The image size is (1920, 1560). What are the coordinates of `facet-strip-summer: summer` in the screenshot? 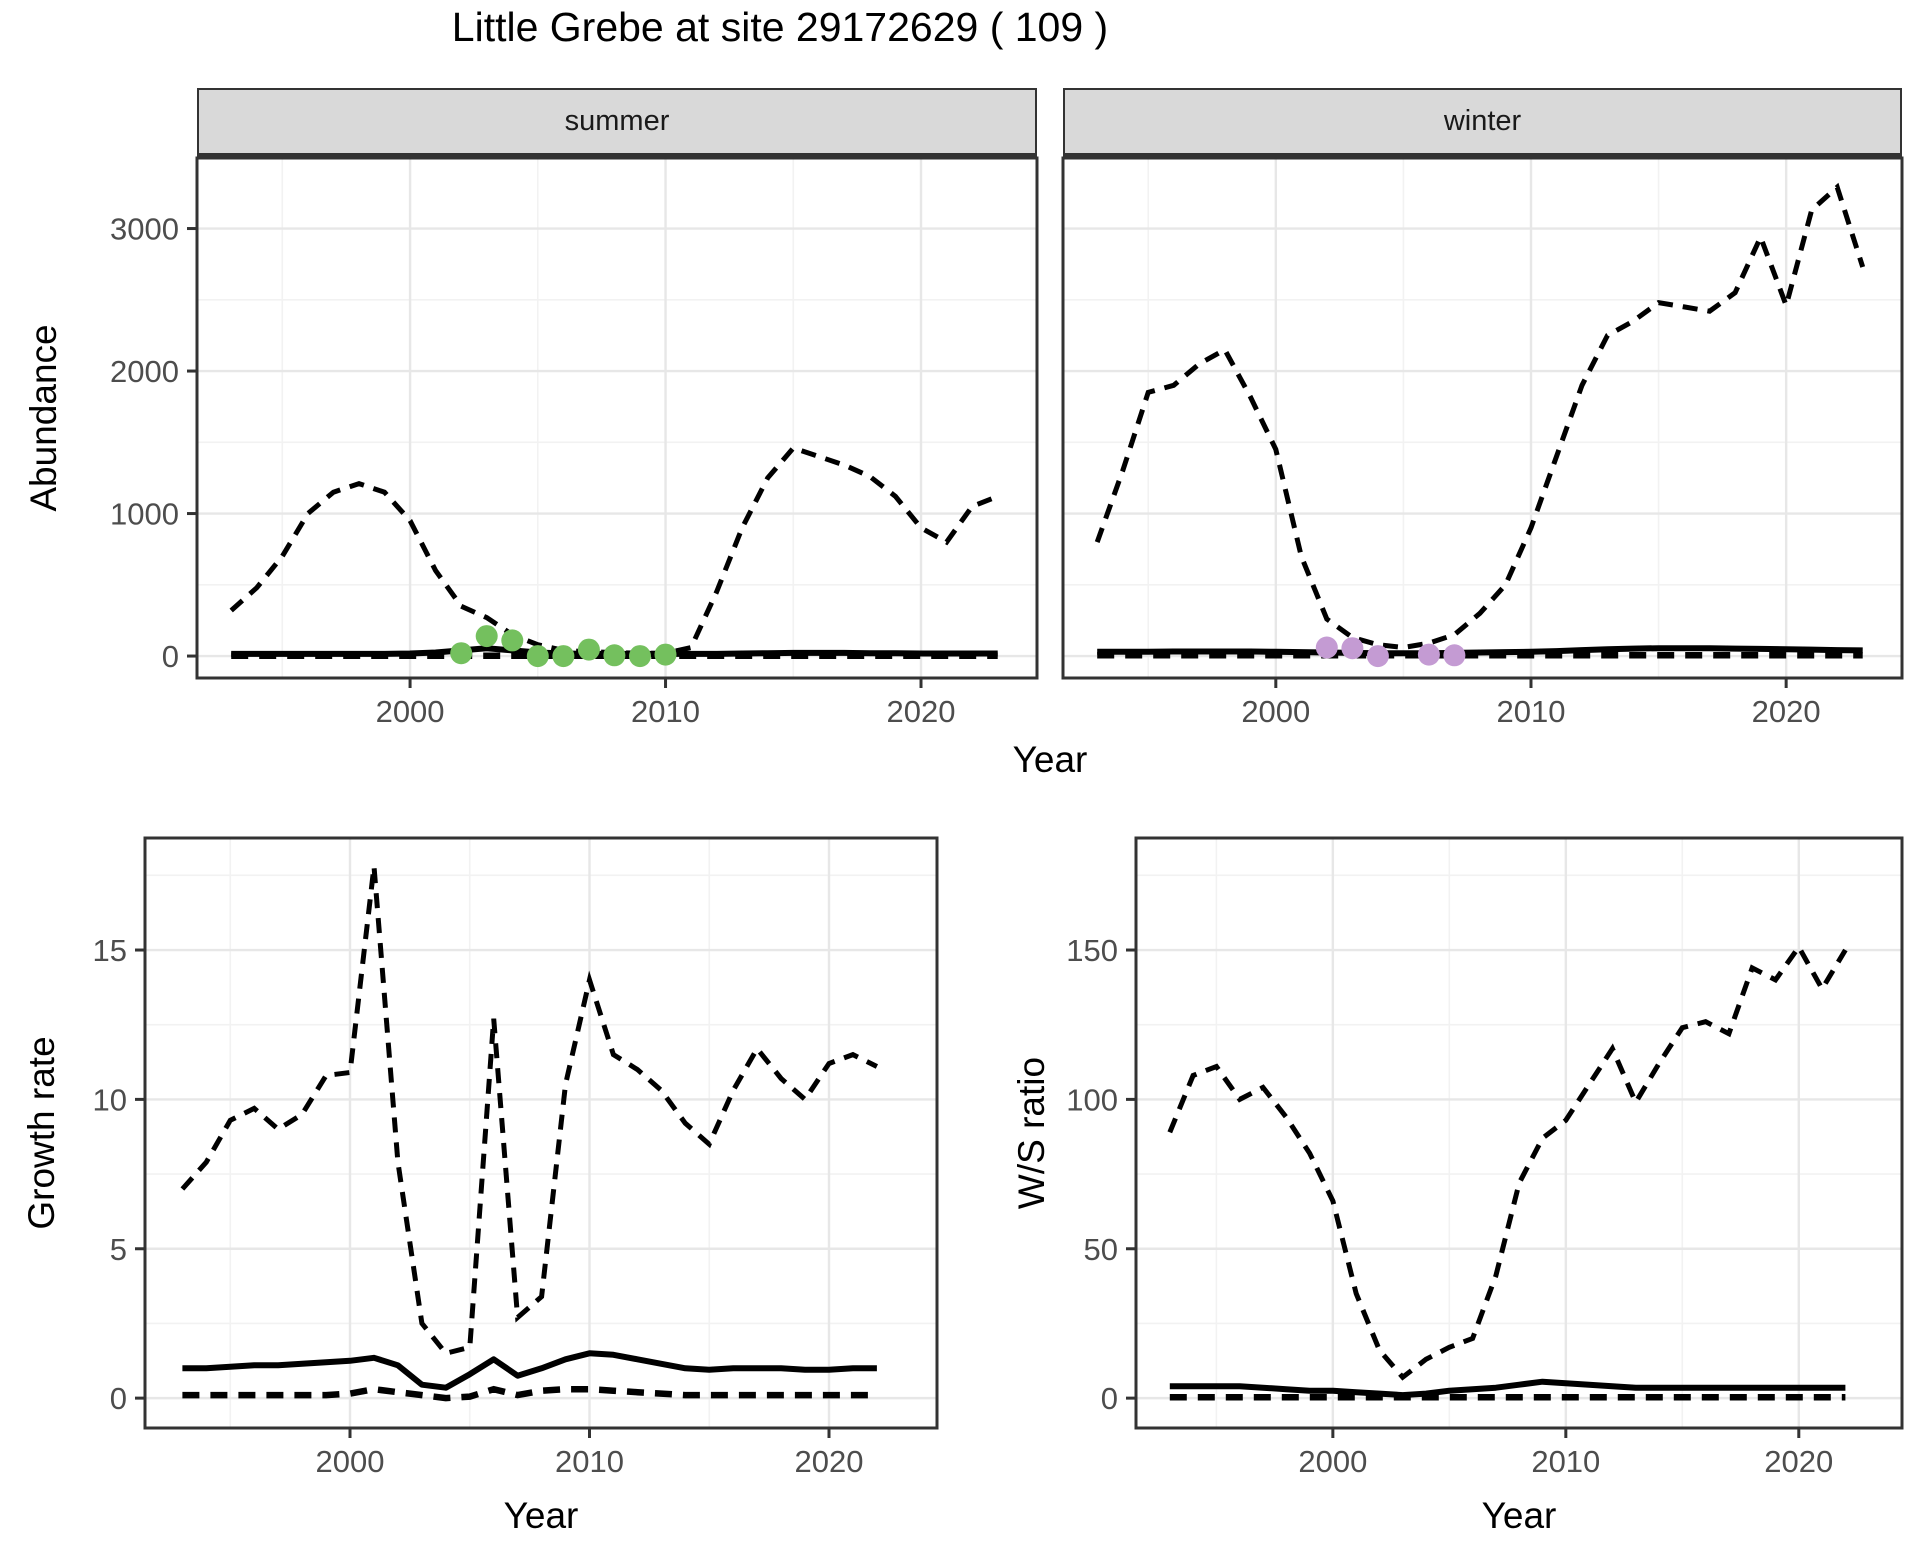 It's located at (617, 123).